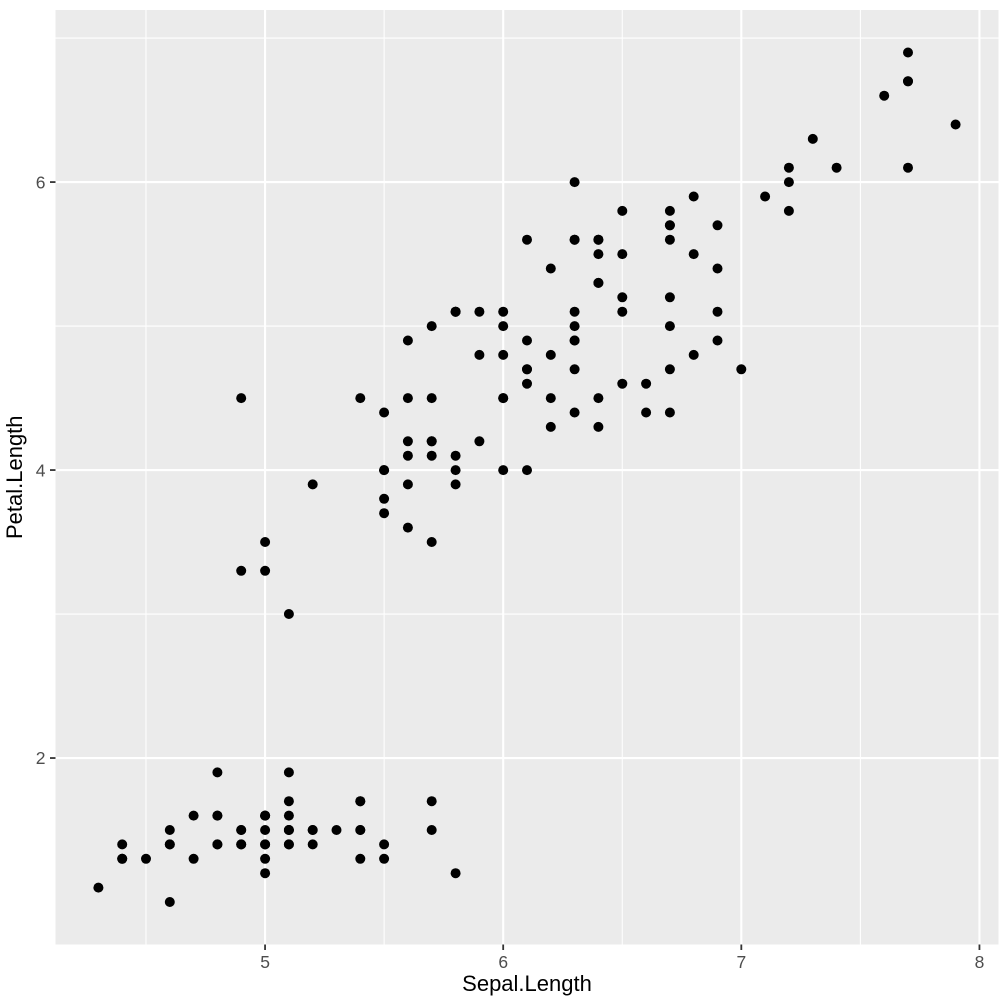 This screenshot has height=1008, width=1008. What do you see at coordinates (41, 470) in the screenshot?
I see `svg-text: 4` at bounding box center [41, 470].